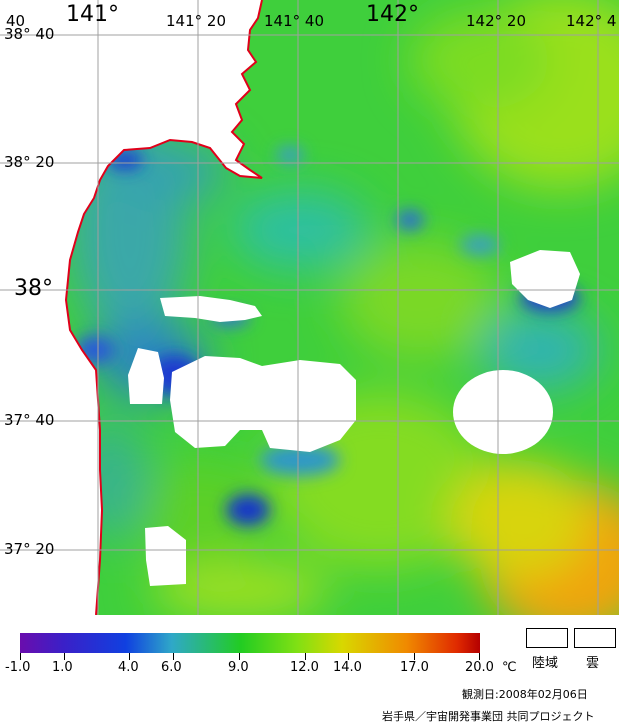 The width and height of the screenshot is (619, 725). What do you see at coordinates (591, 21) in the screenshot?
I see `lon-label: 142° 4` at bounding box center [591, 21].